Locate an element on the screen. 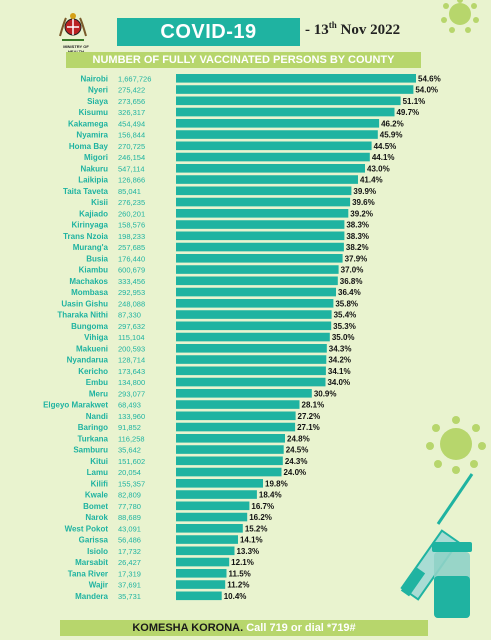 The height and width of the screenshot is (640, 491). vaccinated-count: 85,041 is located at coordinates (129, 191).